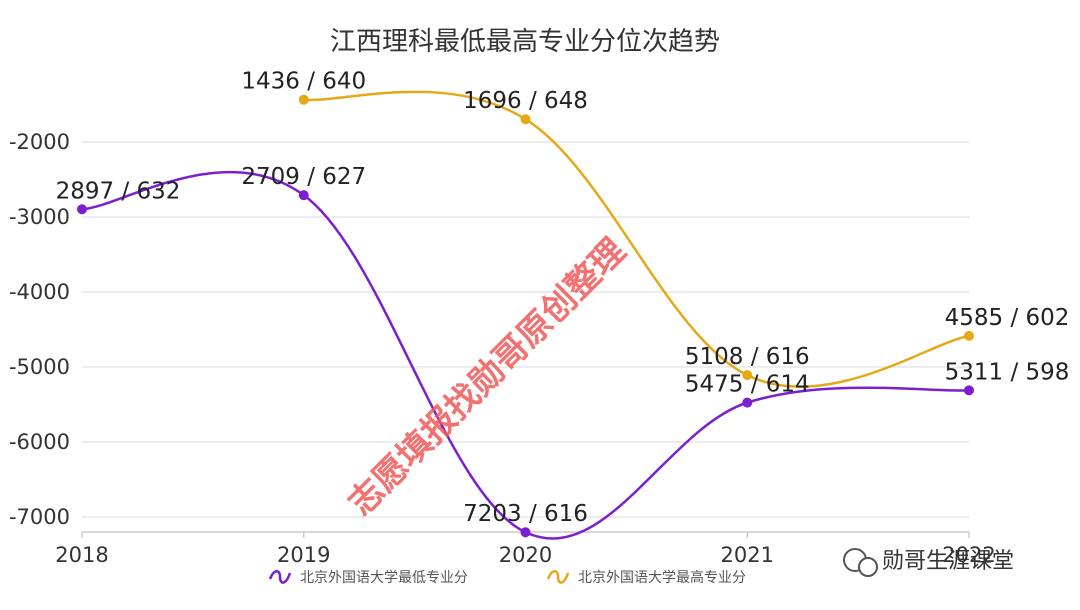 The height and width of the screenshot is (610, 1080). What do you see at coordinates (747, 357) in the screenshot?
I see `data-label: 5108 / 616` at bounding box center [747, 357].